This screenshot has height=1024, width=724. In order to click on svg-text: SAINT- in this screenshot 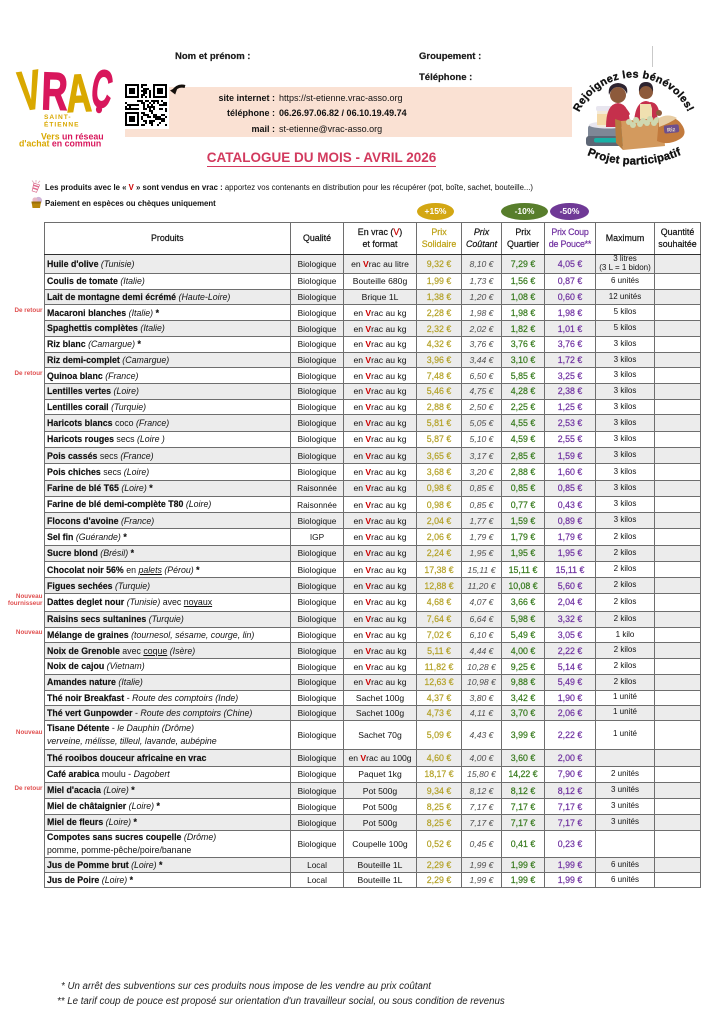, I will do `click(58, 117)`.